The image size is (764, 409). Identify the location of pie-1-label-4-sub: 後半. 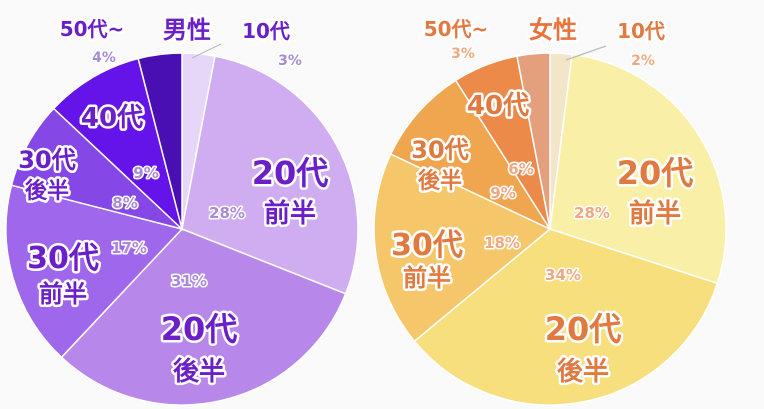
(440, 181).